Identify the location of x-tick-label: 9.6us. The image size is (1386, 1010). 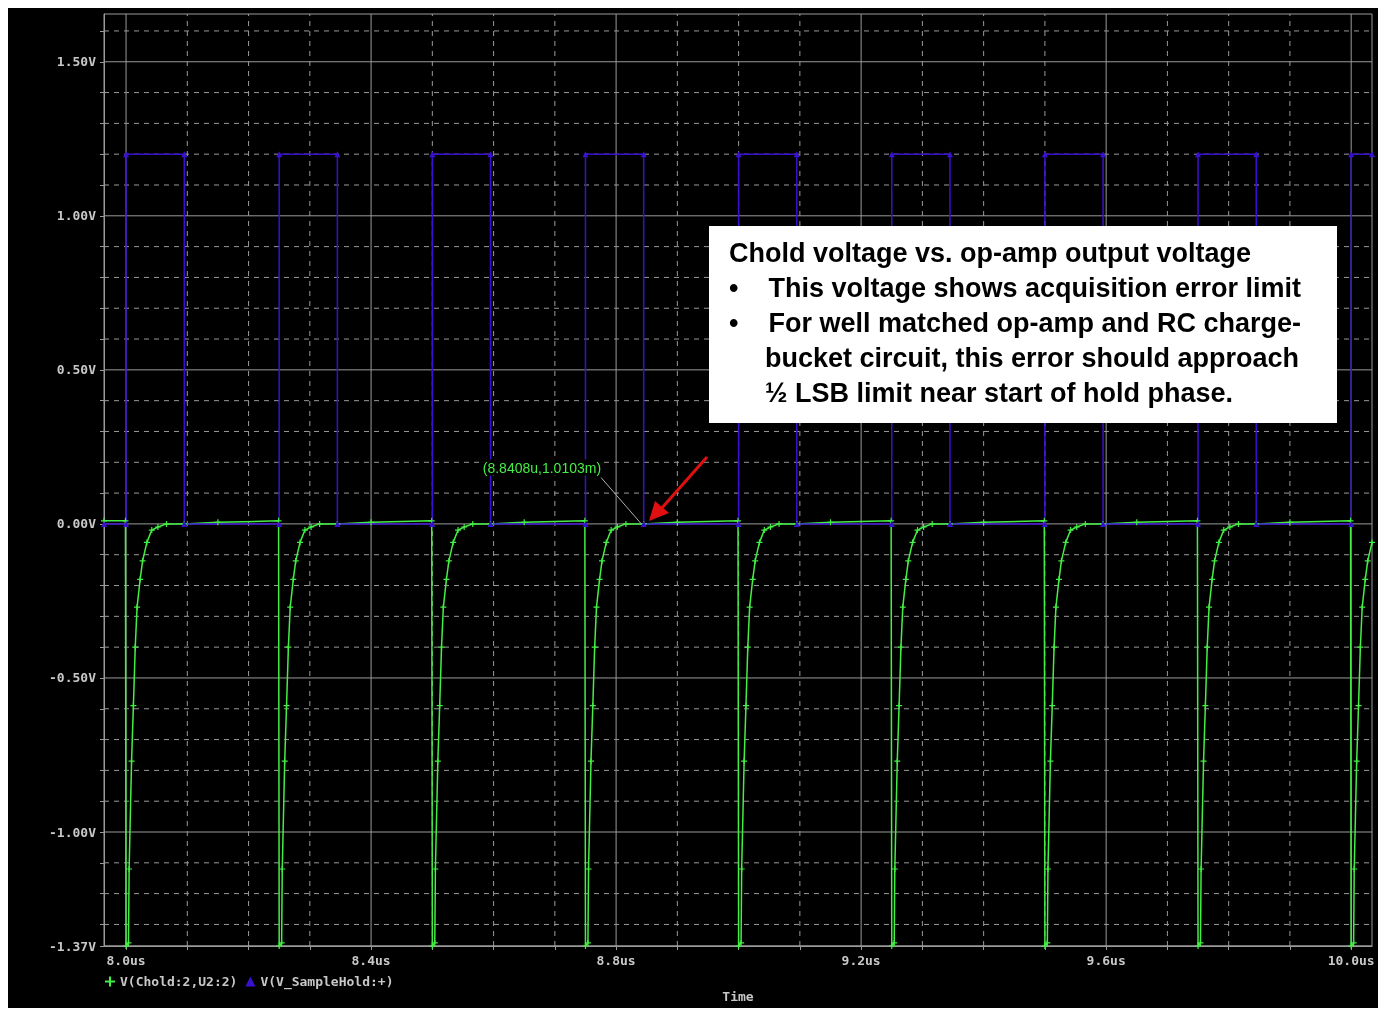
(1106, 960).